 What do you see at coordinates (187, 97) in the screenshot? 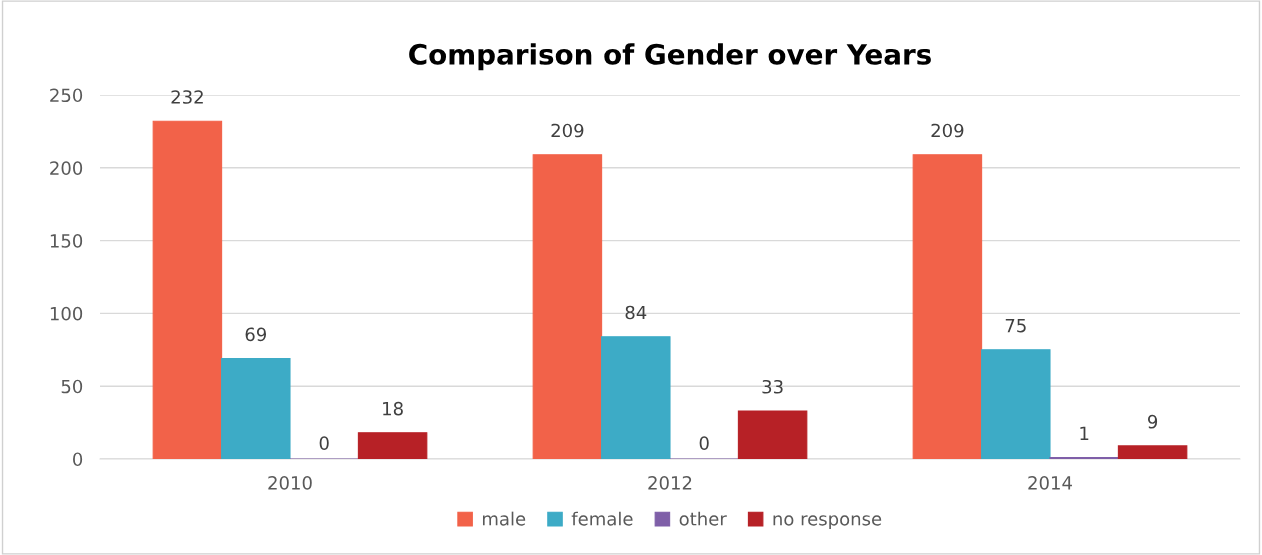
I see `data-label: 232` at bounding box center [187, 97].